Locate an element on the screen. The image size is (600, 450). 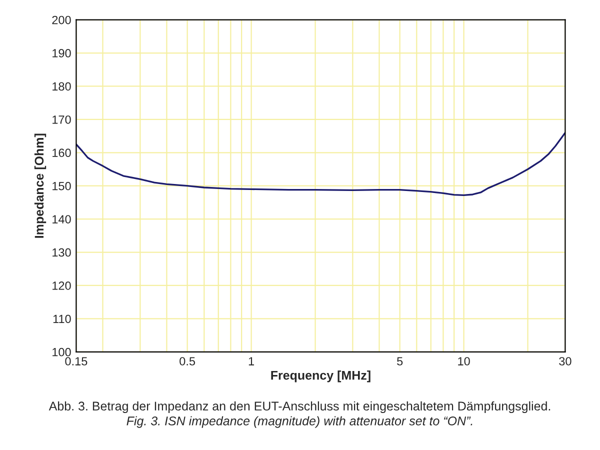
y-tick-label: 140 is located at coordinates (61, 219).